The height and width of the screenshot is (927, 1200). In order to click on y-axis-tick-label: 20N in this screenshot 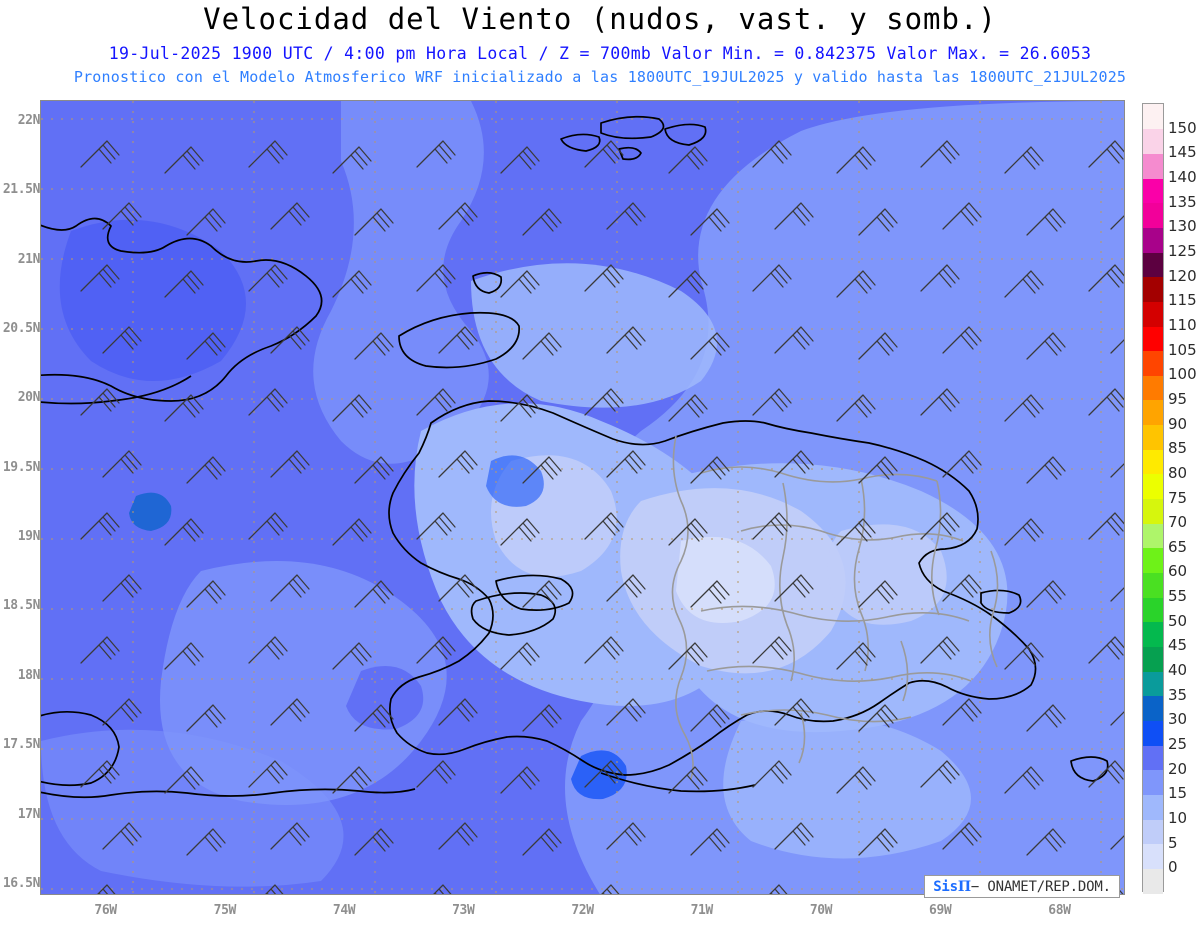, I will do `click(28, 398)`.